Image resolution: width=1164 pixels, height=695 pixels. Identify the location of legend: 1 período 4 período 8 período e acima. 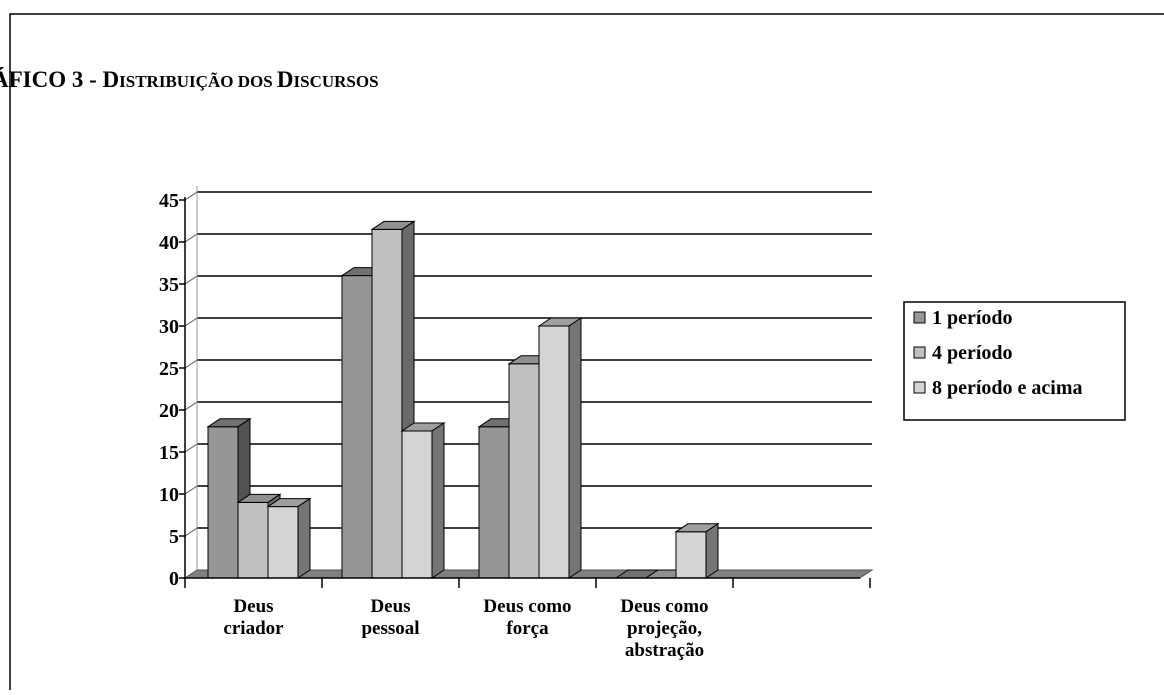
(1014, 361).